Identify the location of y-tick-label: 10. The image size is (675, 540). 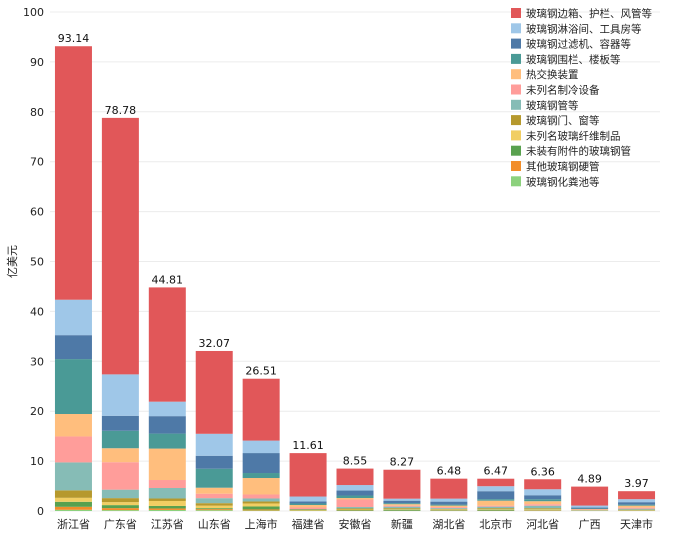
(37, 461).